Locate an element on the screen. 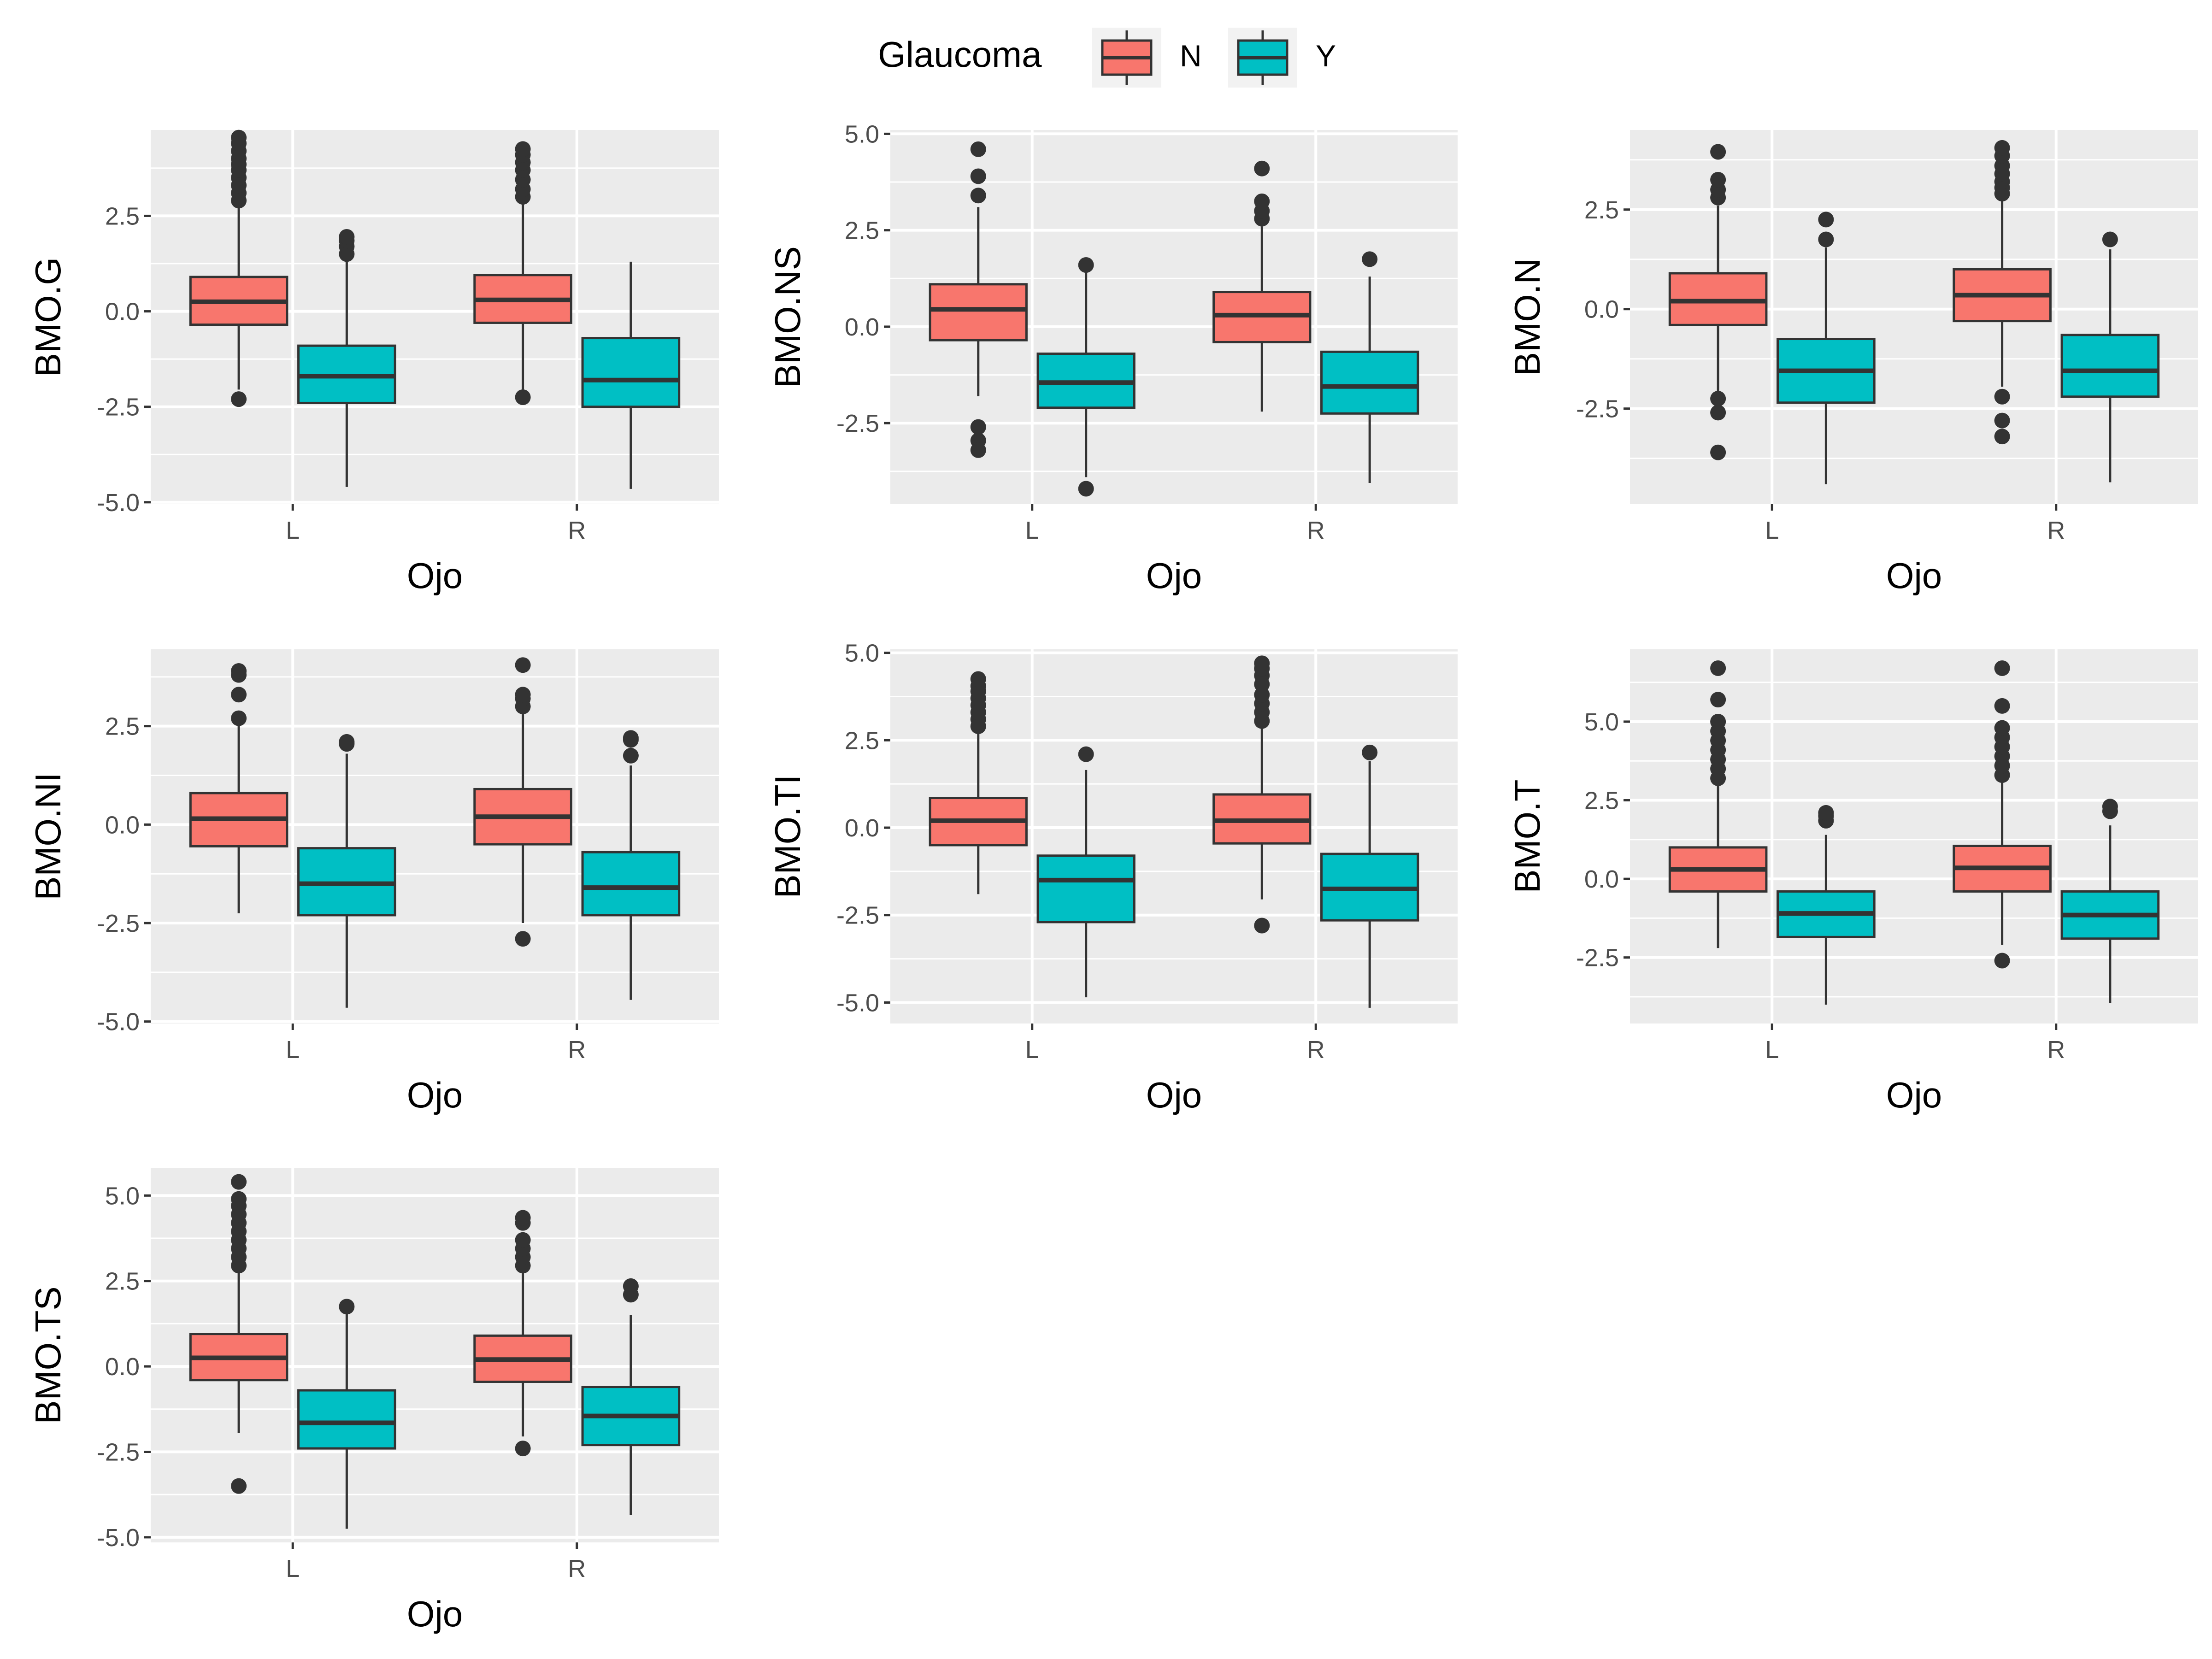 The width and height of the screenshot is (2212, 1659). y-axis-title: BMO.NS is located at coordinates (787, 317).